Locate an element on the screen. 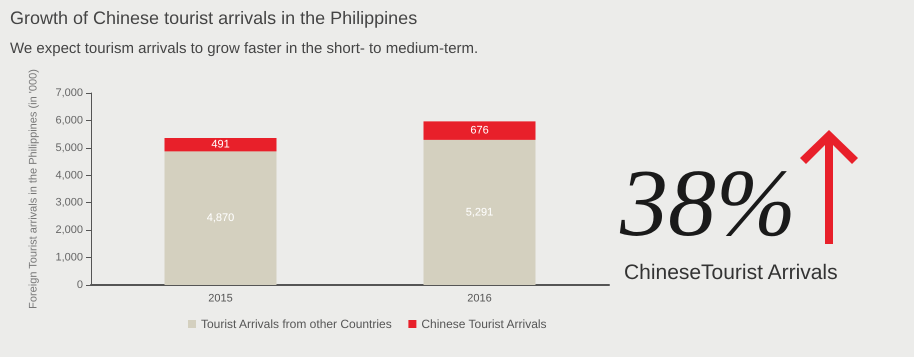  data-label: 491 is located at coordinates (220, 144).